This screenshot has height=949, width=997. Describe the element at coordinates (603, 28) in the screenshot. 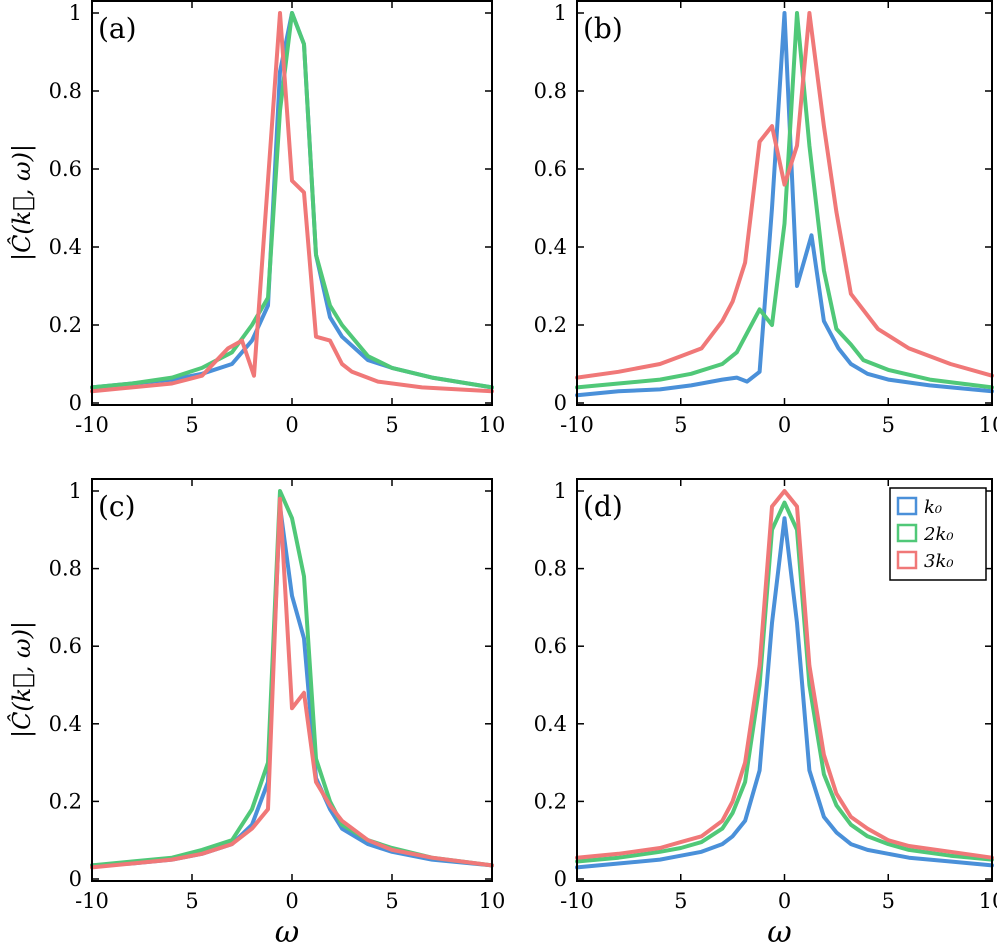

I see `panel-label: (b)` at that location.